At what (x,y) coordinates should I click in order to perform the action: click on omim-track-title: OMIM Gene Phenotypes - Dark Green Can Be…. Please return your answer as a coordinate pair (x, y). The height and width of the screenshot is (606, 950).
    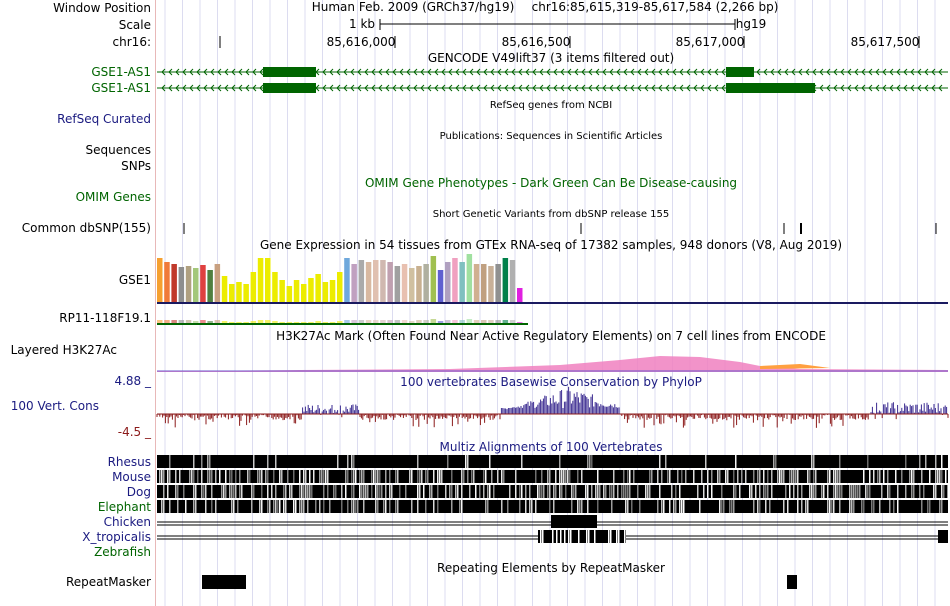
    Looking at the image, I should click on (551, 183).